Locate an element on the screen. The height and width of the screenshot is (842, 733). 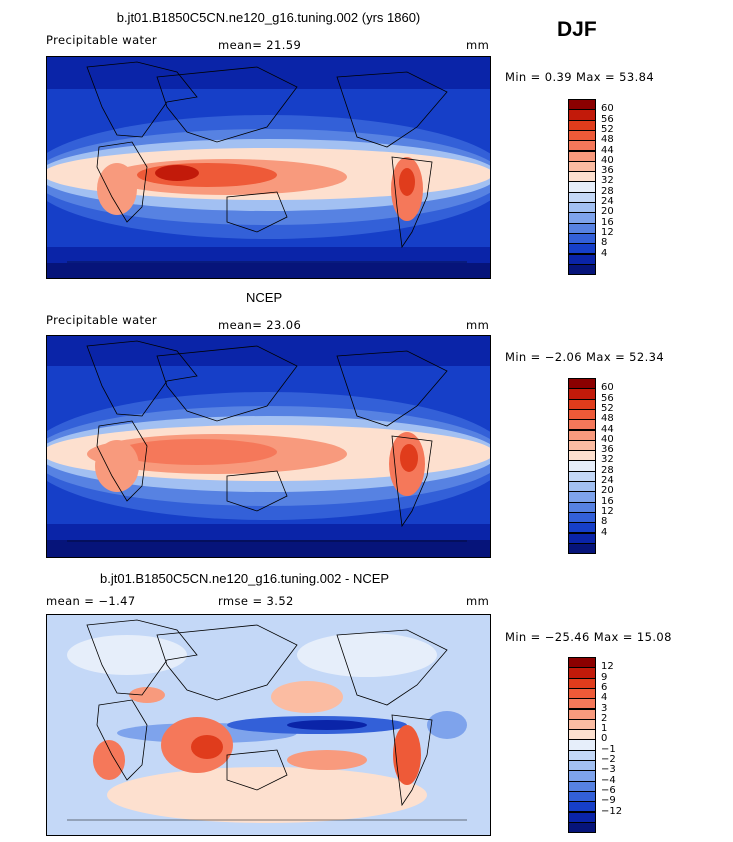
panel-1-mean-label: mean= 21.59 is located at coordinates (260, 45).